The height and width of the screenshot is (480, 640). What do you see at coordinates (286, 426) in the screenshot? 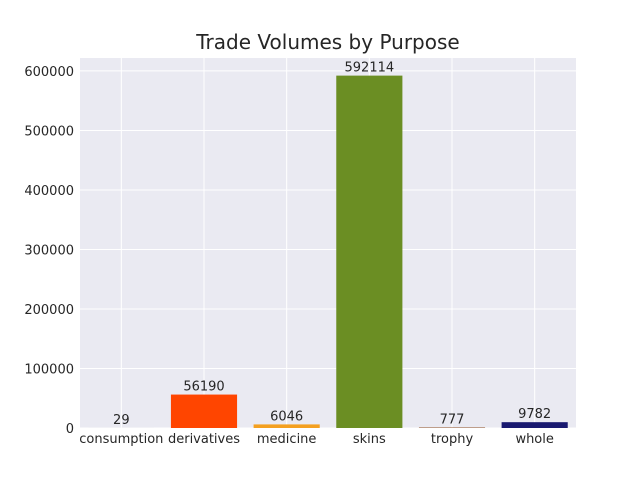
I see `bar-medicine` at bounding box center [286, 426].